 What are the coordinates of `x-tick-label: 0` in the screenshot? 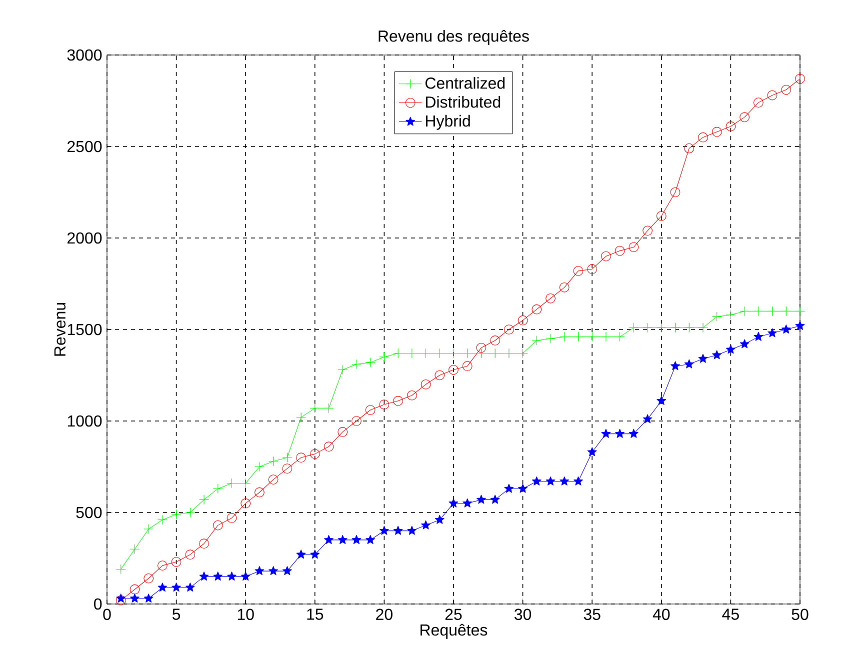 It's located at (107, 614).